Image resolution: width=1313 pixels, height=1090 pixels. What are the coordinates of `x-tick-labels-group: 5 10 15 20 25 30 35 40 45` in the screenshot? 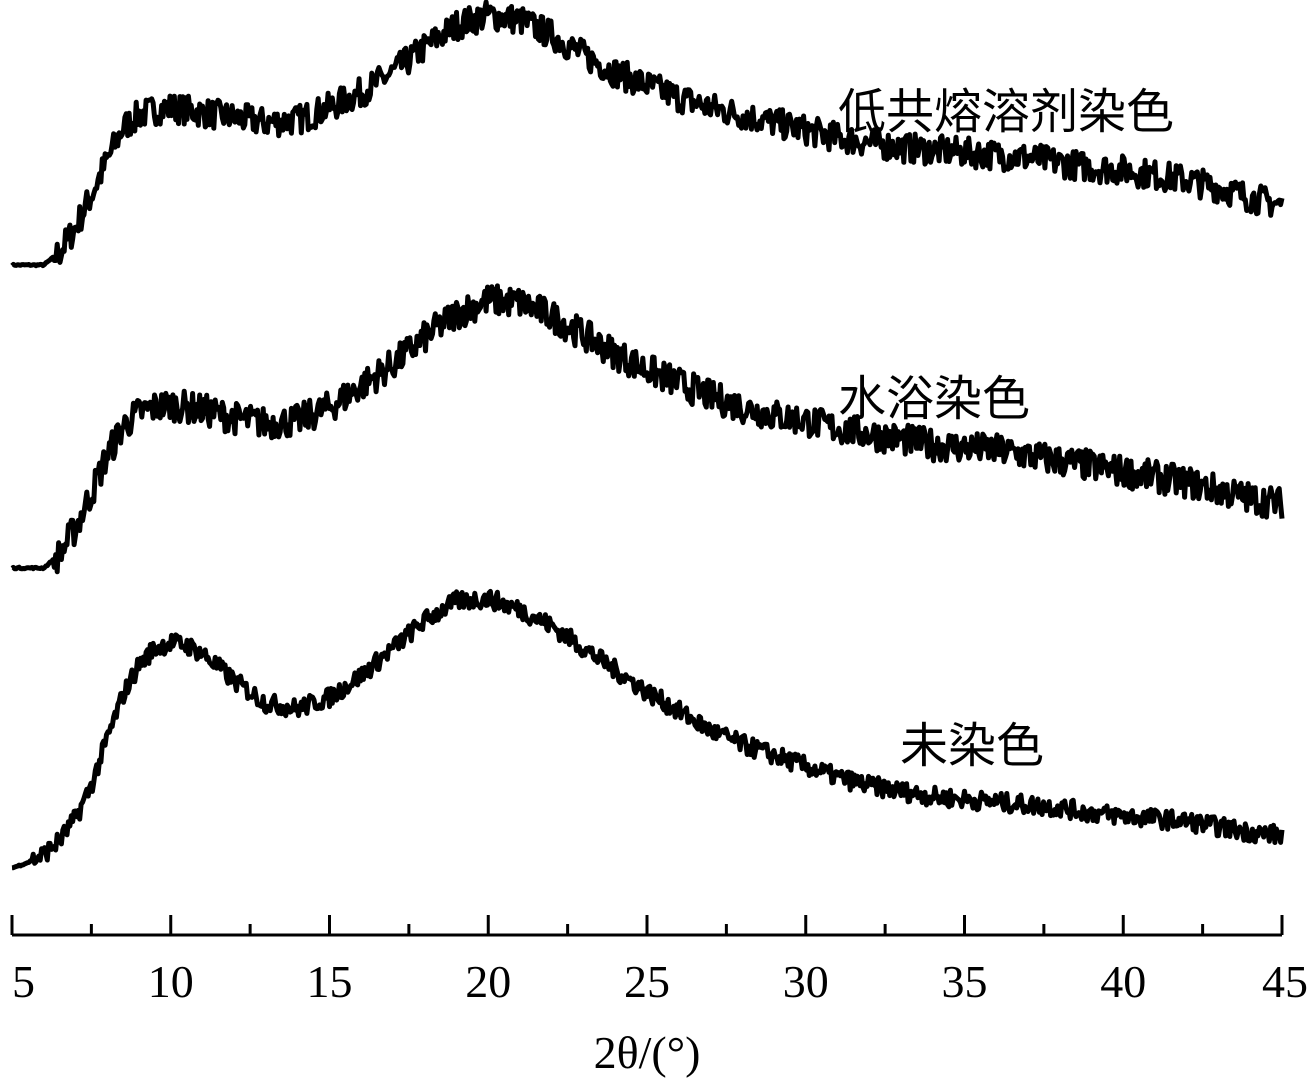 It's located at (660, 981).